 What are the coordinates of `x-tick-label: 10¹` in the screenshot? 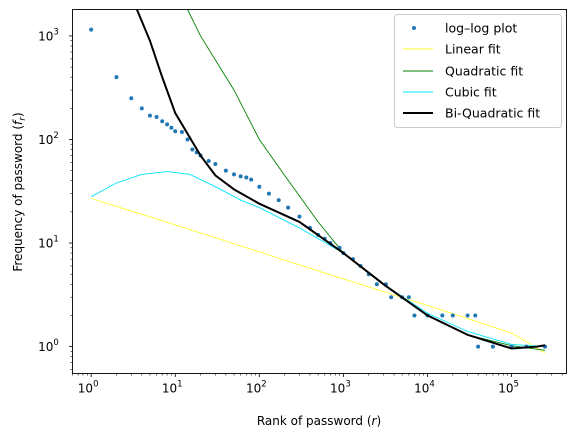 It's located at (172, 388).